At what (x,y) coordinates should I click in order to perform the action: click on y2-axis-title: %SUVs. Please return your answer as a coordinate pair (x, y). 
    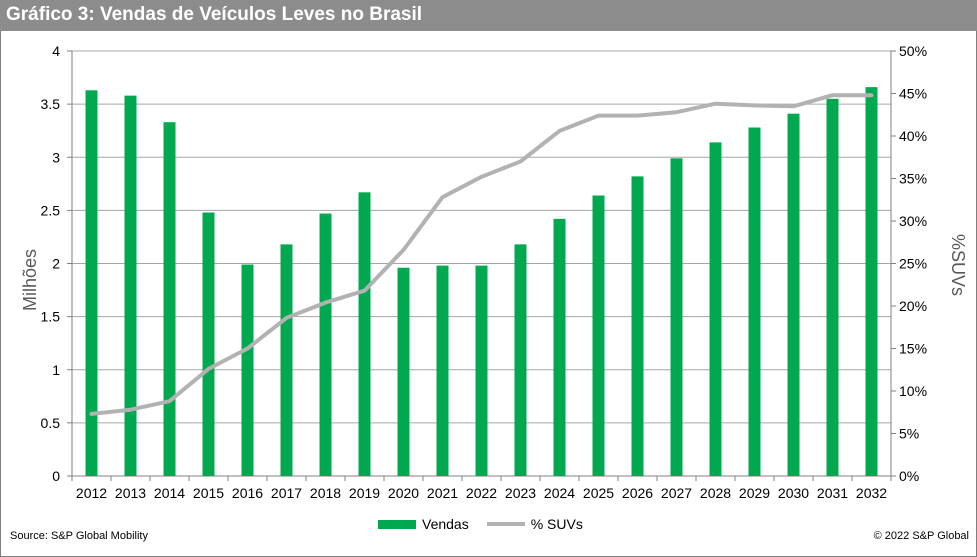
    Looking at the image, I should click on (958, 265).